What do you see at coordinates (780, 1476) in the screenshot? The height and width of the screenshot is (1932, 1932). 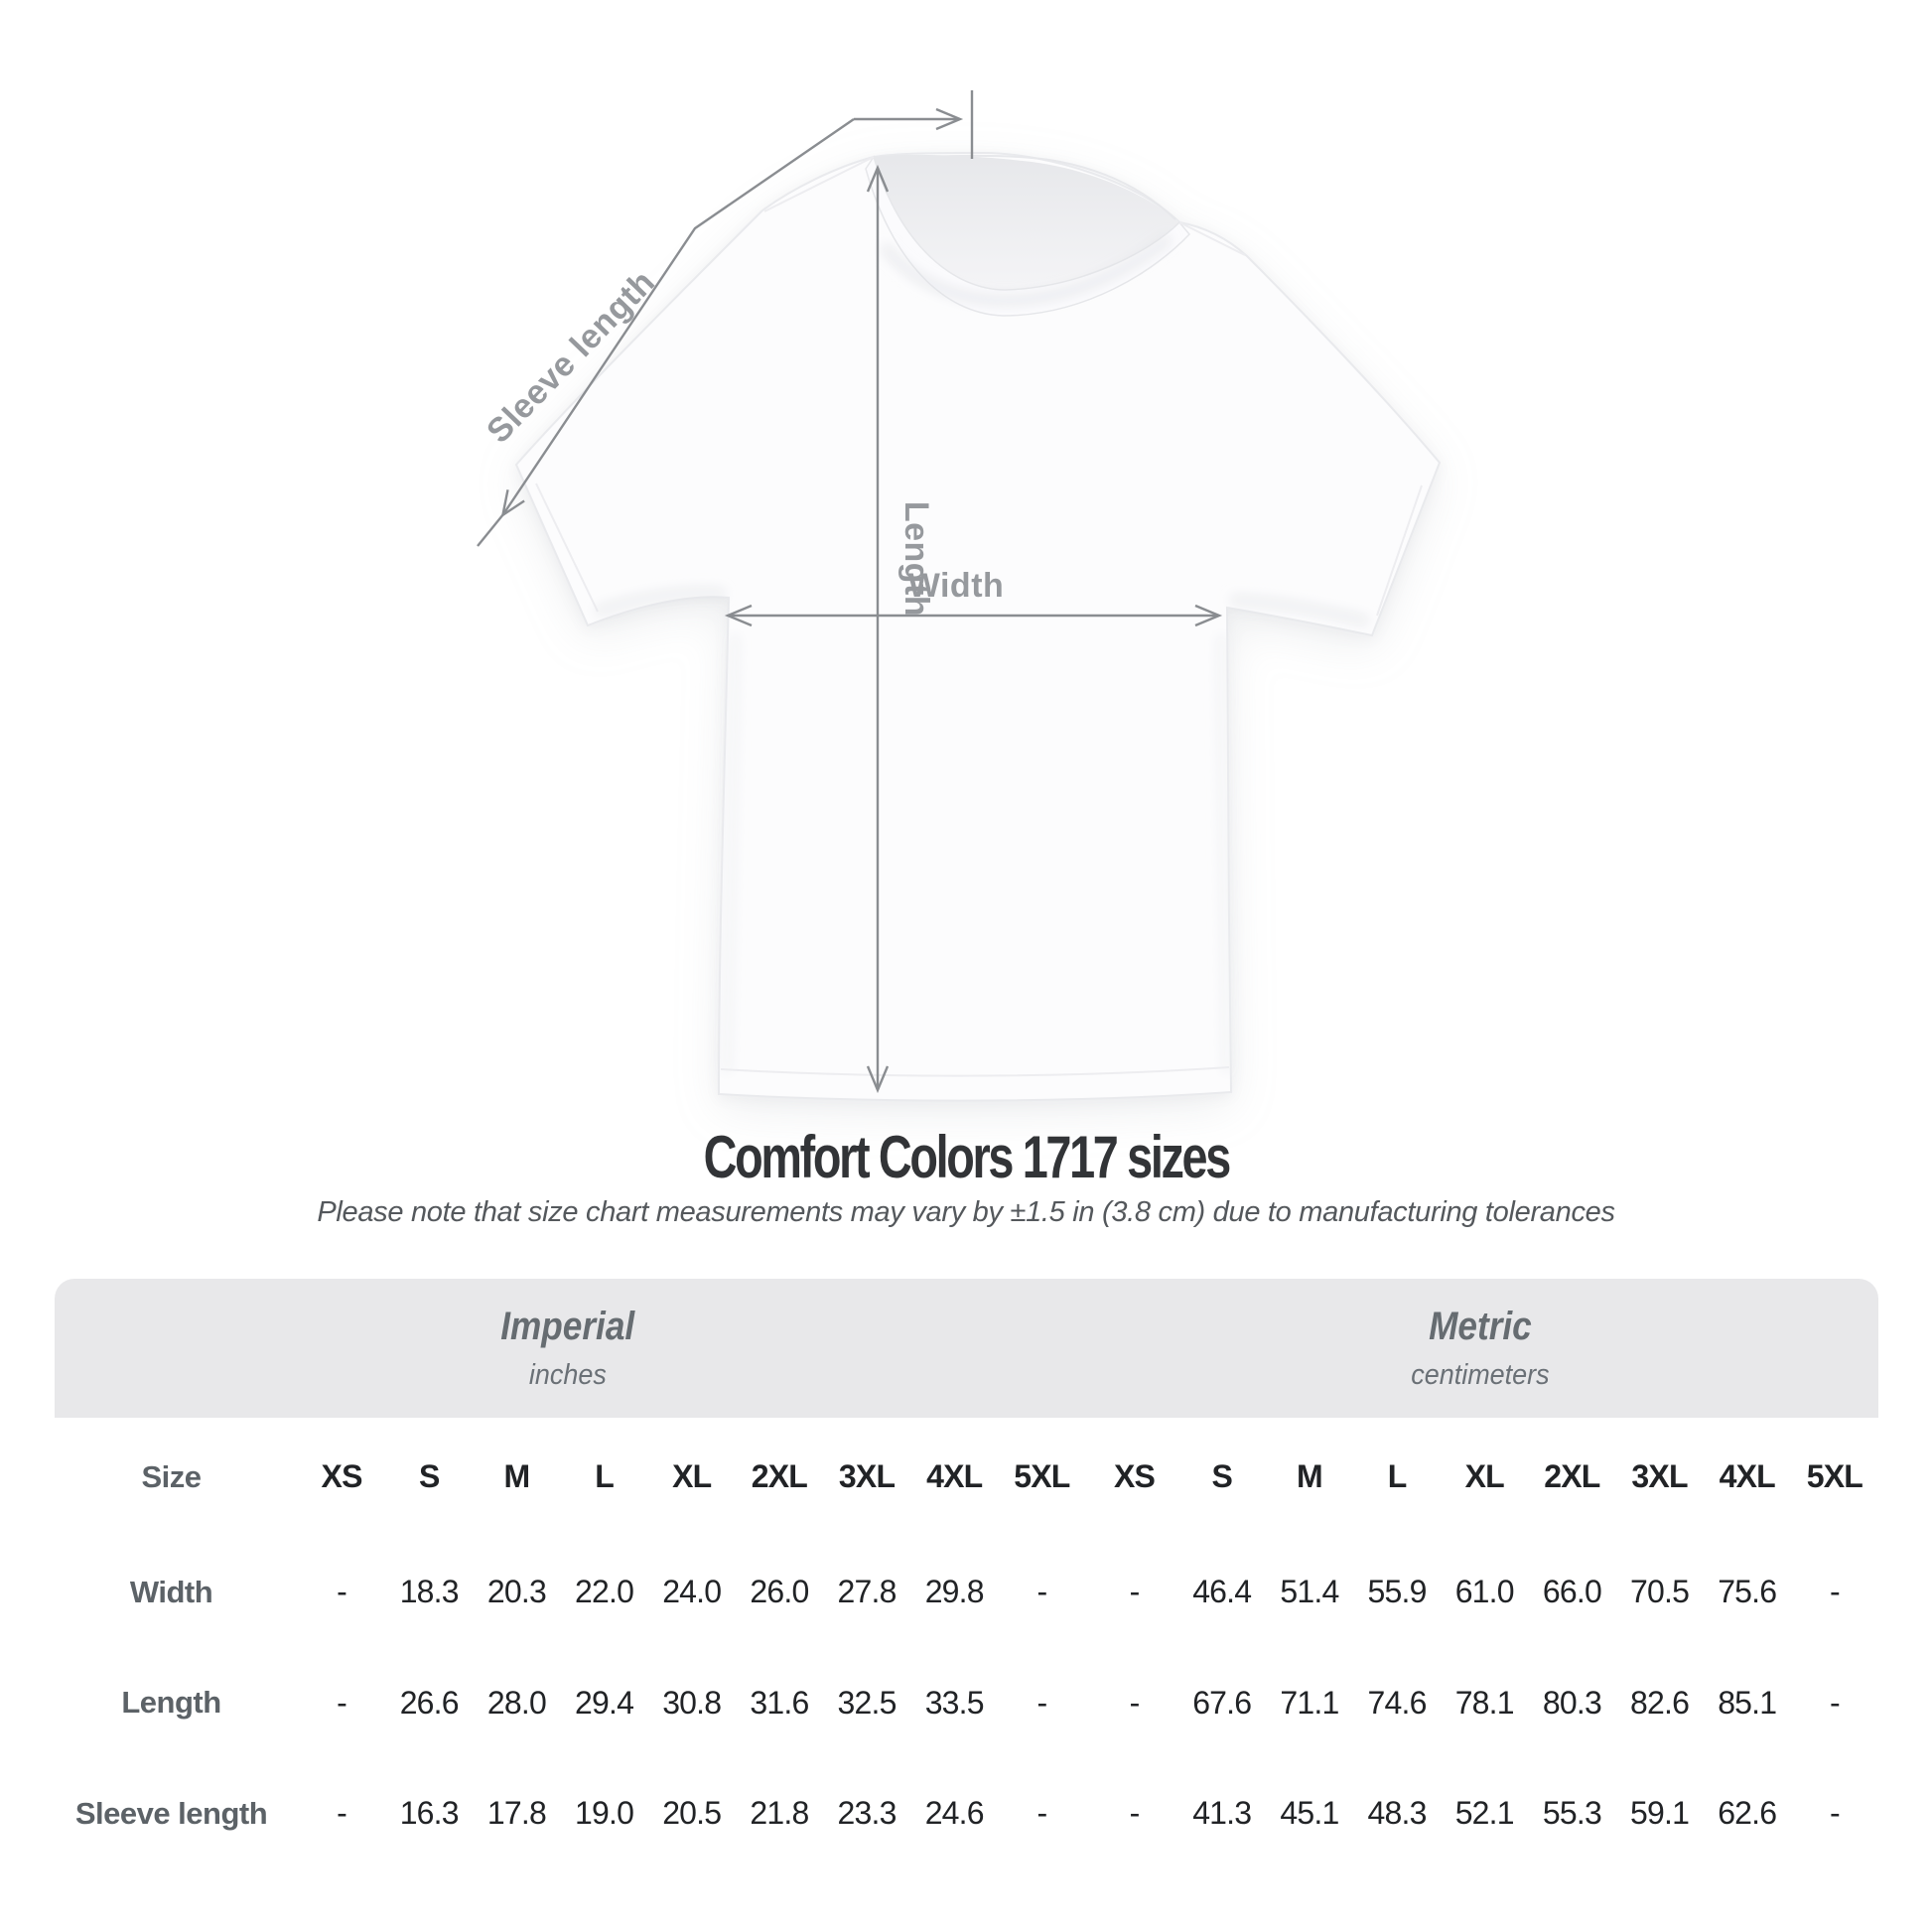 I see `size-header-imperial: 2XL` at bounding box center [780, 1476].